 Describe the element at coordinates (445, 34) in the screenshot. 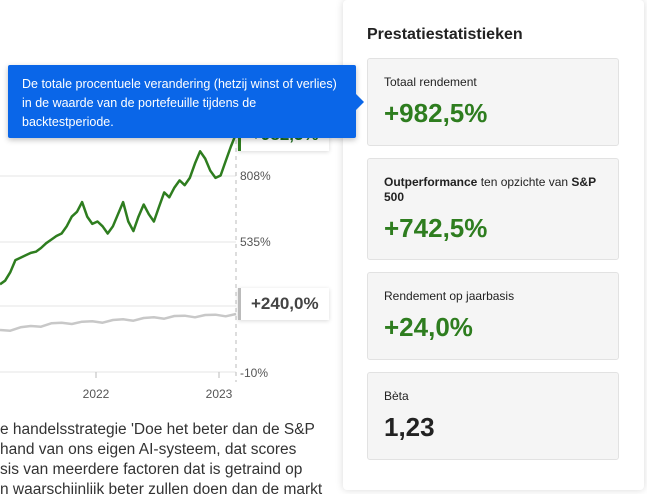

I see `stats-title: Prestatiestatistieken` at that location.